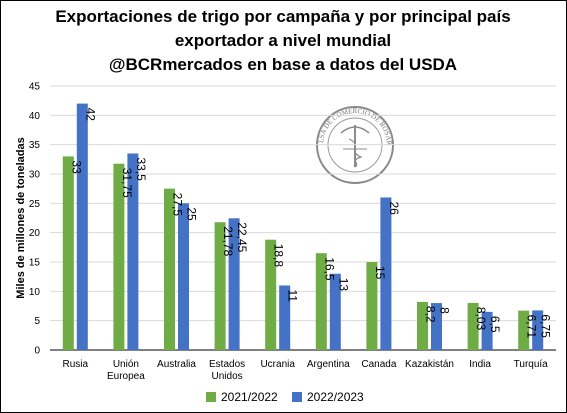 This screenshot has width=567, height=413. I want to click on x-category-label: Europea, so click(126, 376).